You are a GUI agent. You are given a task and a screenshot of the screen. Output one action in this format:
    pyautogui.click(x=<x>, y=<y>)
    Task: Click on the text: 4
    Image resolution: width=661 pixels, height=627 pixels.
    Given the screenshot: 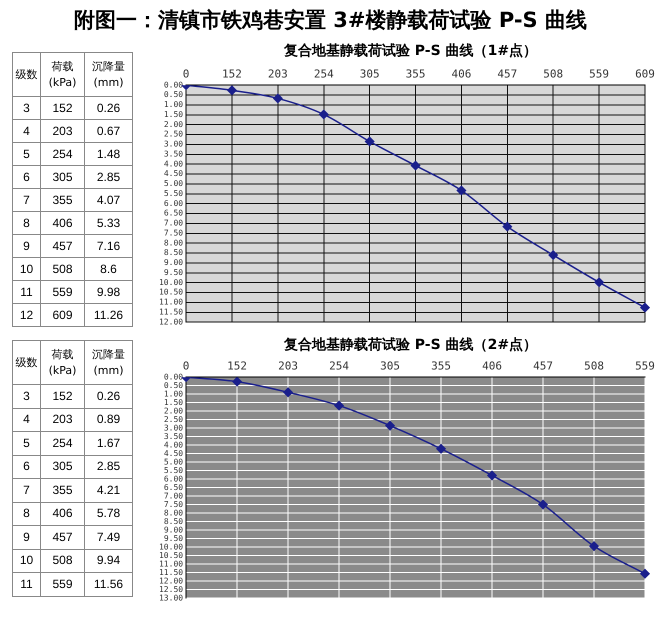 What is the action you would take?
    pyautogui.click(x=26, y=131)
    